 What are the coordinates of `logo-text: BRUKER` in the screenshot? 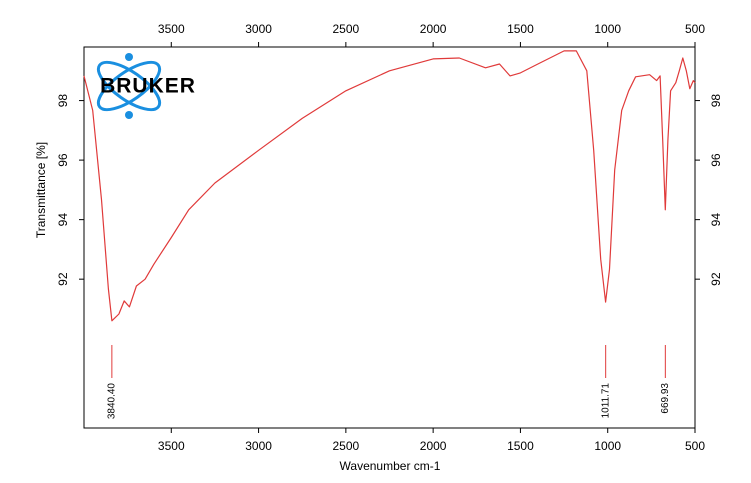 It's located at (148, 86).